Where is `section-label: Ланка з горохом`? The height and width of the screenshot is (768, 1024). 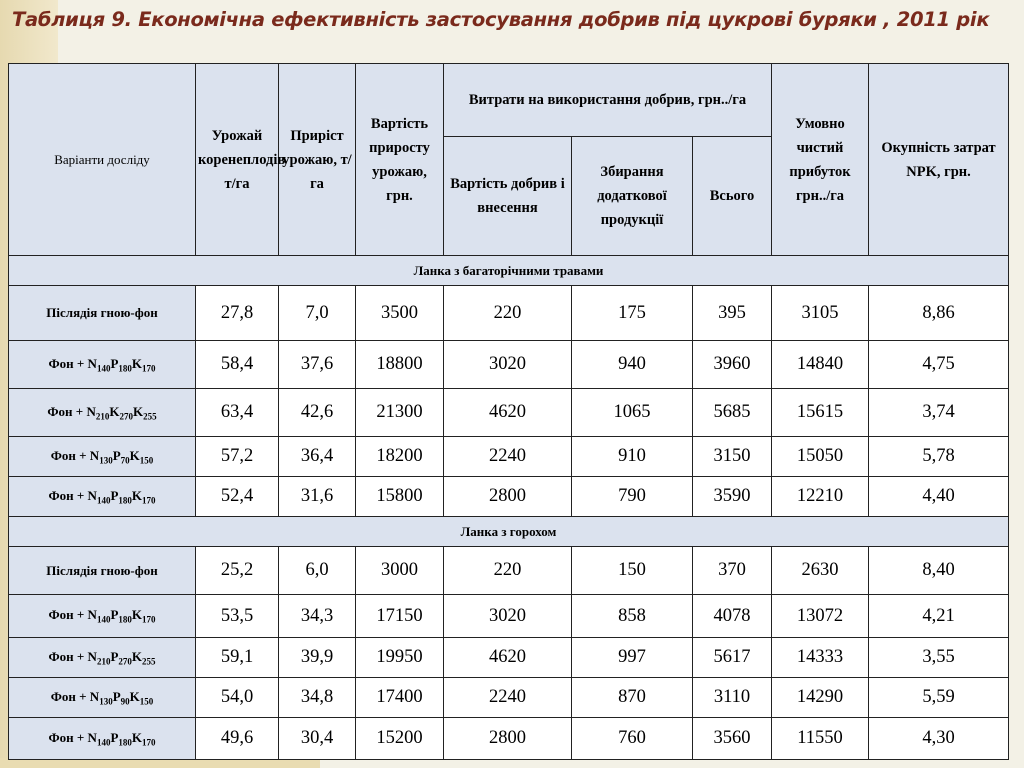
section-label: Ланка з горохом is located at coordinates (508, 531).